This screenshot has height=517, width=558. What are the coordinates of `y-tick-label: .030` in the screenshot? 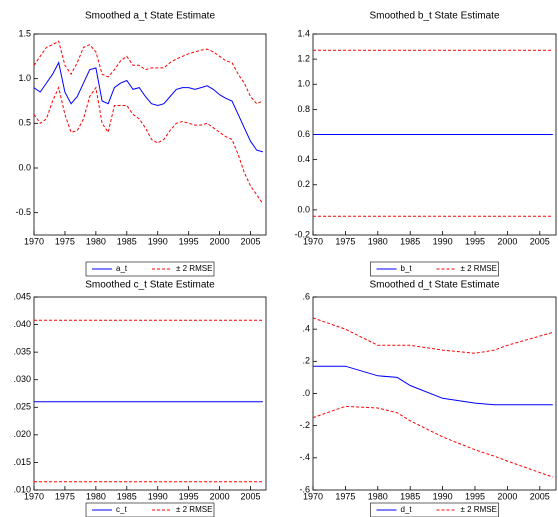 It's located at (22, 379).